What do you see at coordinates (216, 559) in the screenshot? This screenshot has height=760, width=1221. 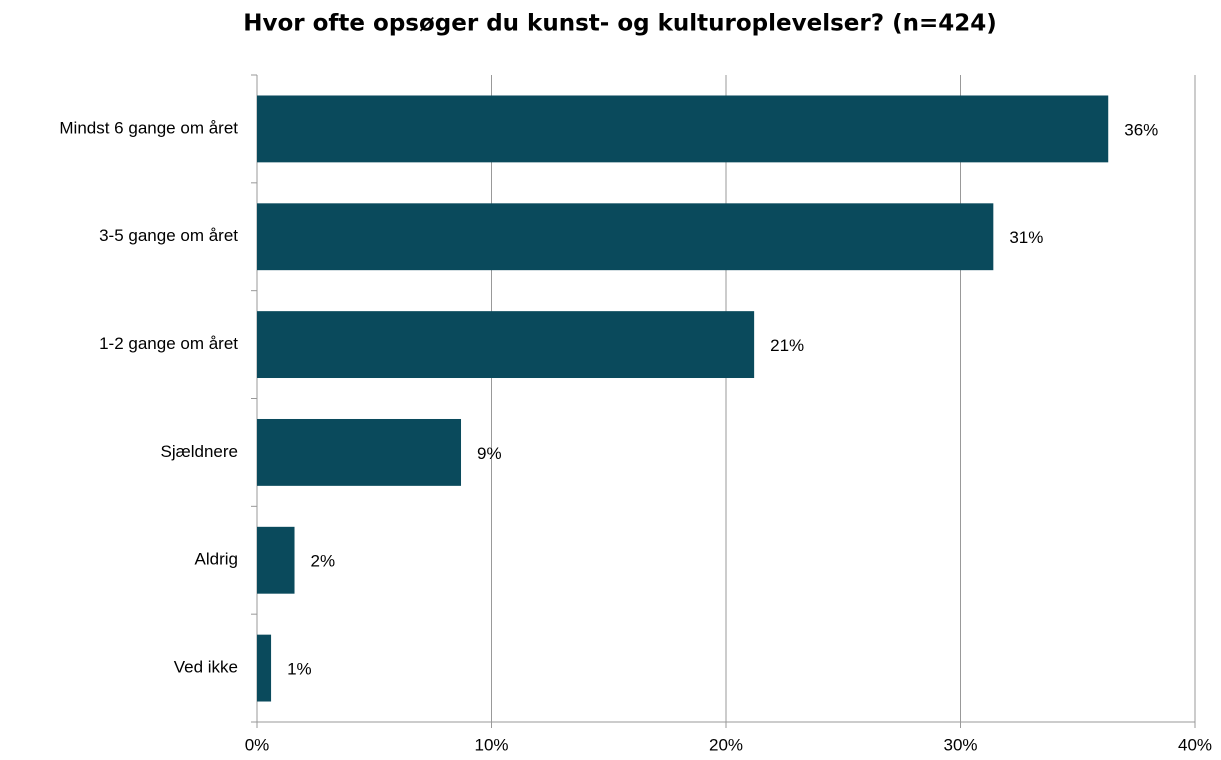 I see `y-tick-label: Aldrig` at bounding box center [216, 559].